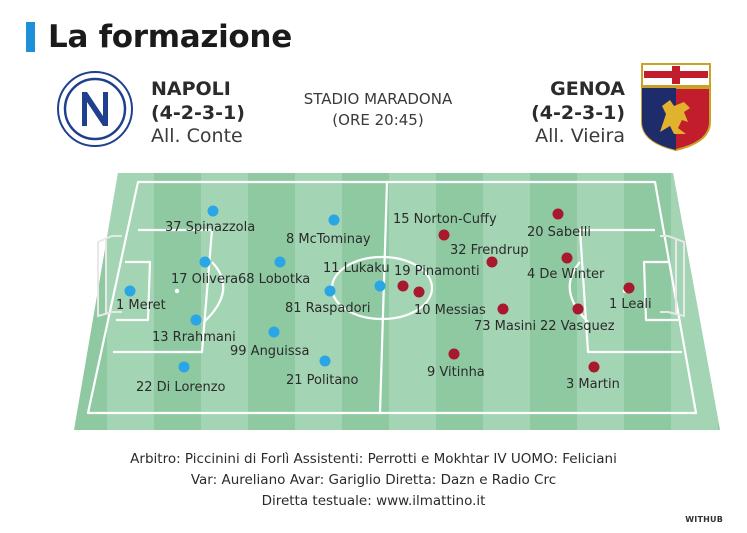  Describe the element at coordinates (676, 107) in the screenshot. I see `genoa-crest-icon` at that location.